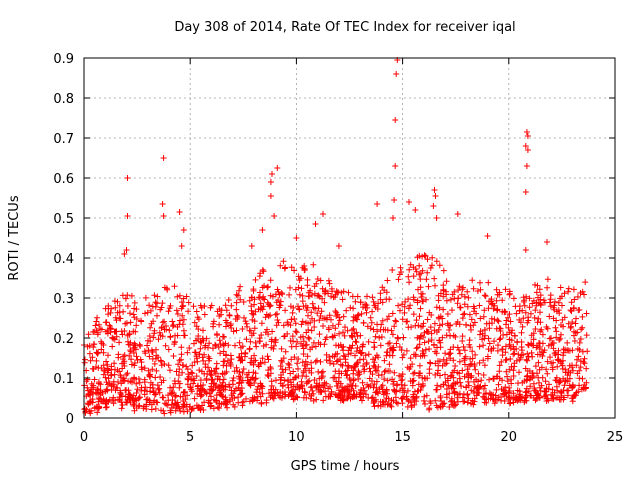 The height and width of the screenshot is (480, 640). Describe the element at coordinates (615, 437) in the screenshot. I see `x-tick-label: 25` at that location.